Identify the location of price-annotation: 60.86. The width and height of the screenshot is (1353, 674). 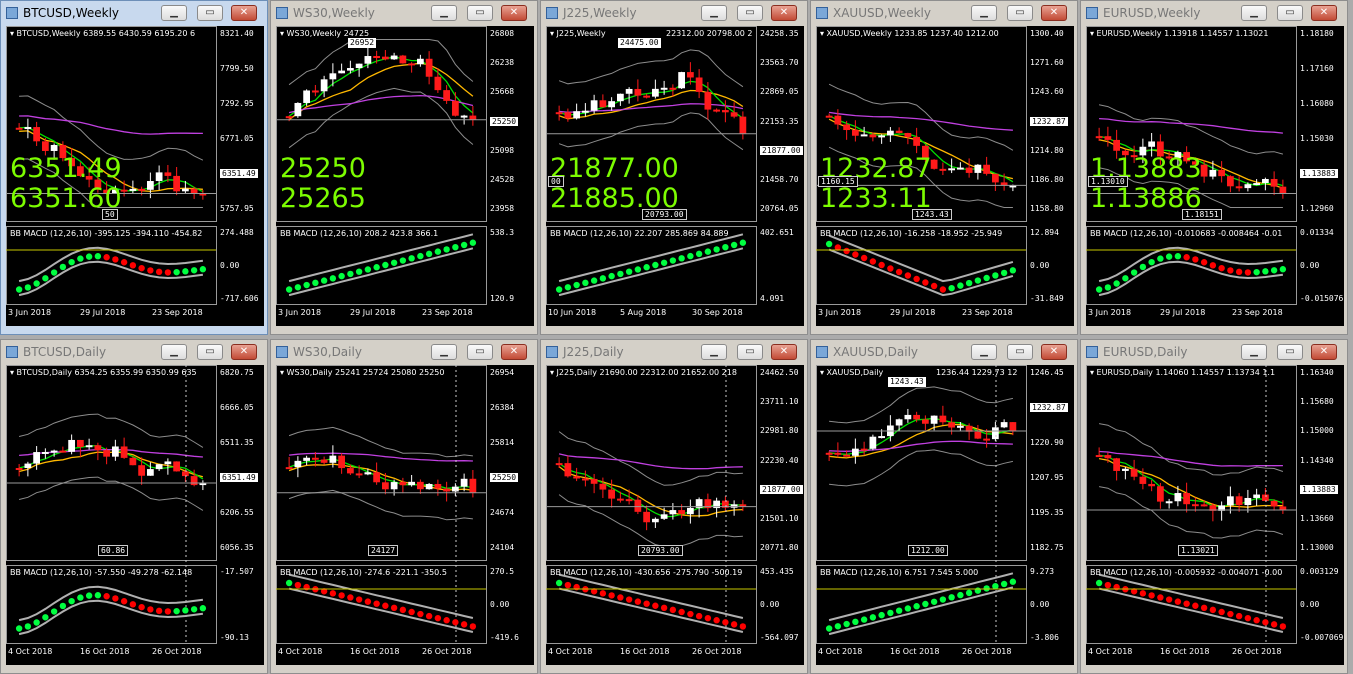
(113, 550).